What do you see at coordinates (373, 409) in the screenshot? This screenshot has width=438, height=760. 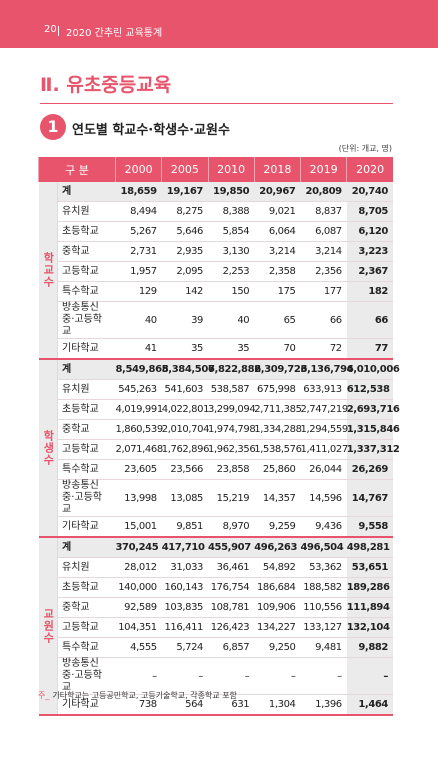 I see `cell: 2,693,716` at bounding box center [373, 409].